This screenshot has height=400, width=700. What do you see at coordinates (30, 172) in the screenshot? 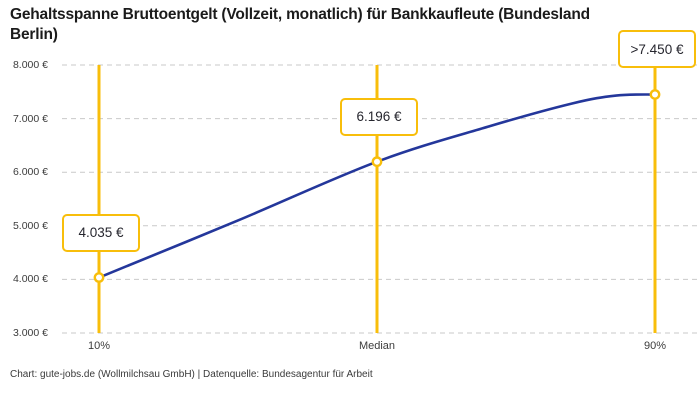
I see `y-tick-label: 6.000 €` at bounding box center [30, 172].